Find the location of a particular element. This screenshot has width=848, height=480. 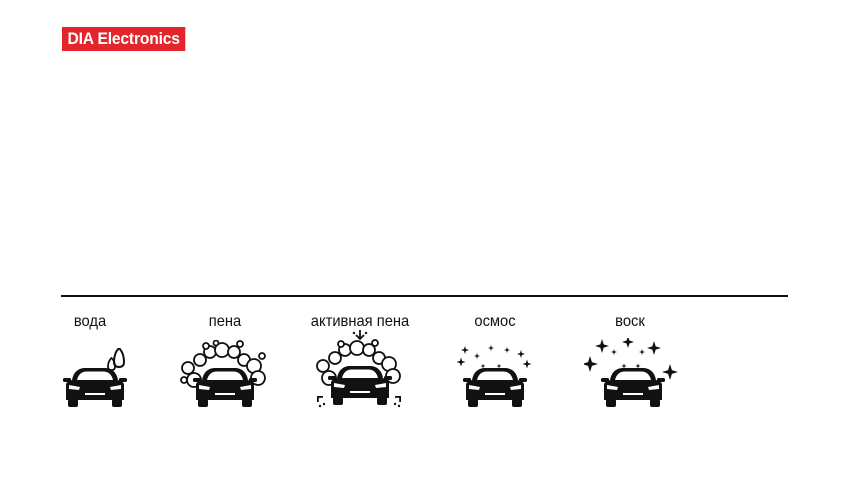

car-wax-big-sparkles-icon is located at coordinates (631, 372).